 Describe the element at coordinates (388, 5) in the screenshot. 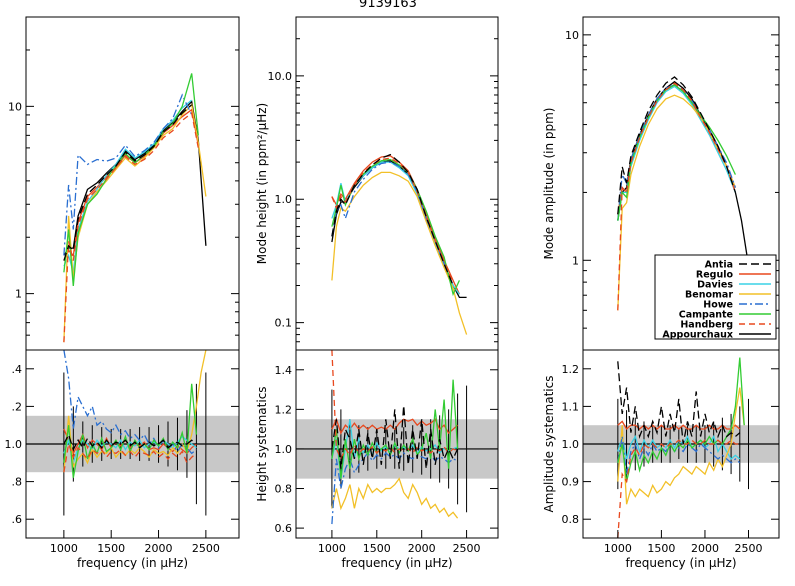

I see `figure-title: 9139163` at that location.